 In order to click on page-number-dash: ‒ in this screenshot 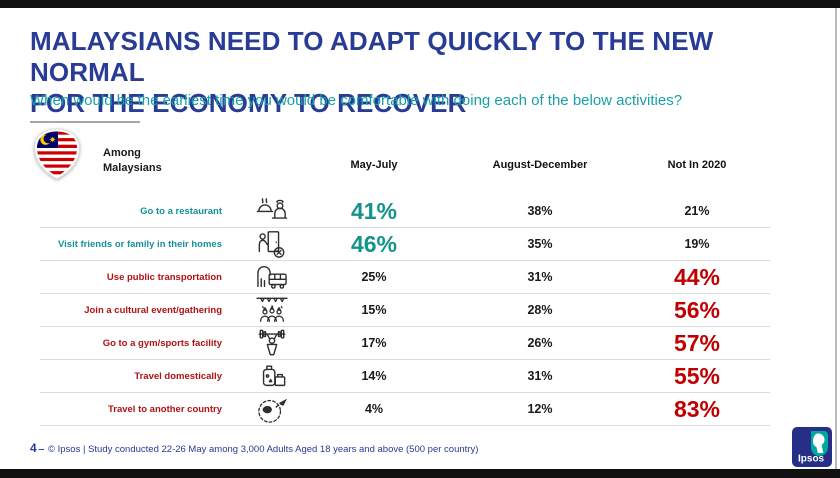, I will do `click(41, 449)`.